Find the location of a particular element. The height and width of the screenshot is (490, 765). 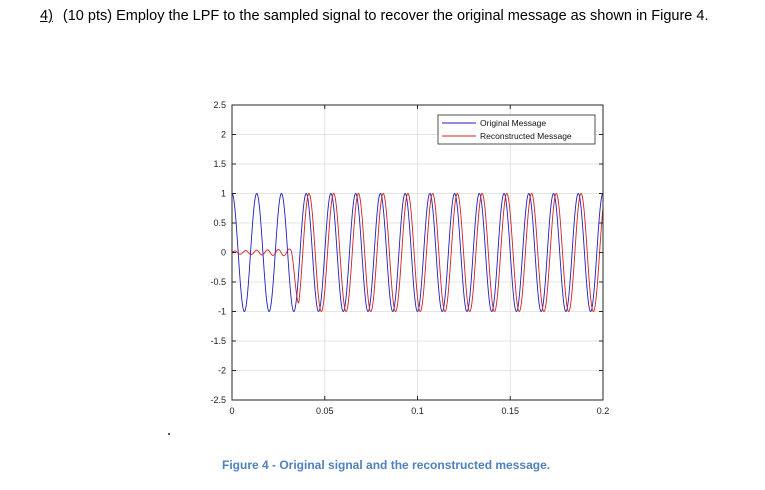

y-tick-label: -2 is located at coordinates (222, 371).